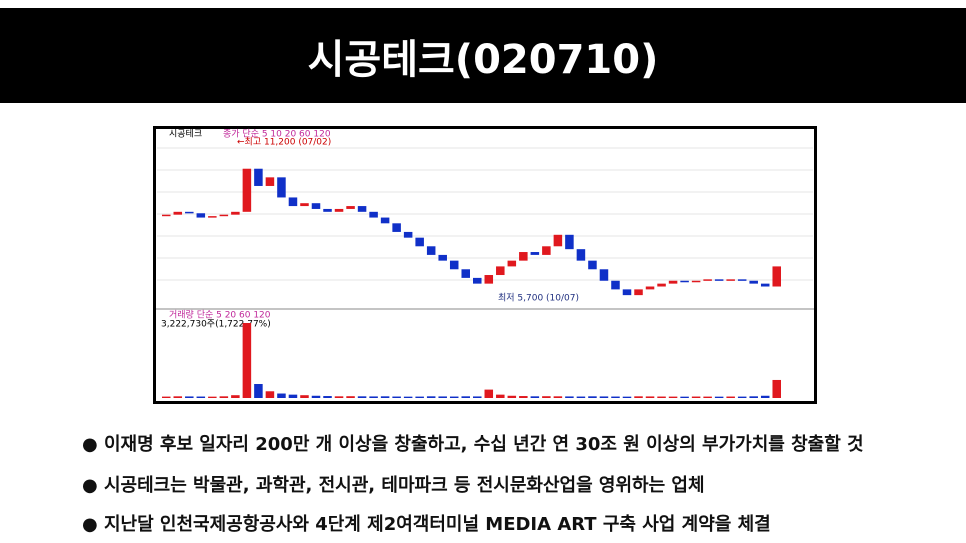 The width and height of the screenshot is (966, 543). What do you see at coordinates (277, 134) in the screenshot?
I see `price-legend: 종가 단순 5 10 20 60 120` at bounding box center [277, 134].